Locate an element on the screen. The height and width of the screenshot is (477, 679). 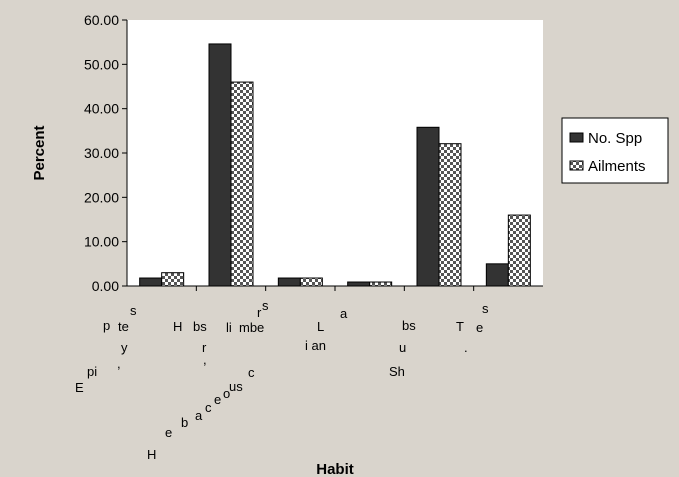
legend-label-ailments: Ailments is located at coordinates (617, 166).